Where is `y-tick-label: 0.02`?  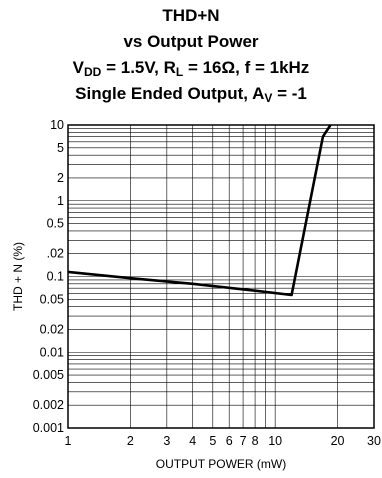 y-tick-label: 0.02 is located at coordinates (52, 329).